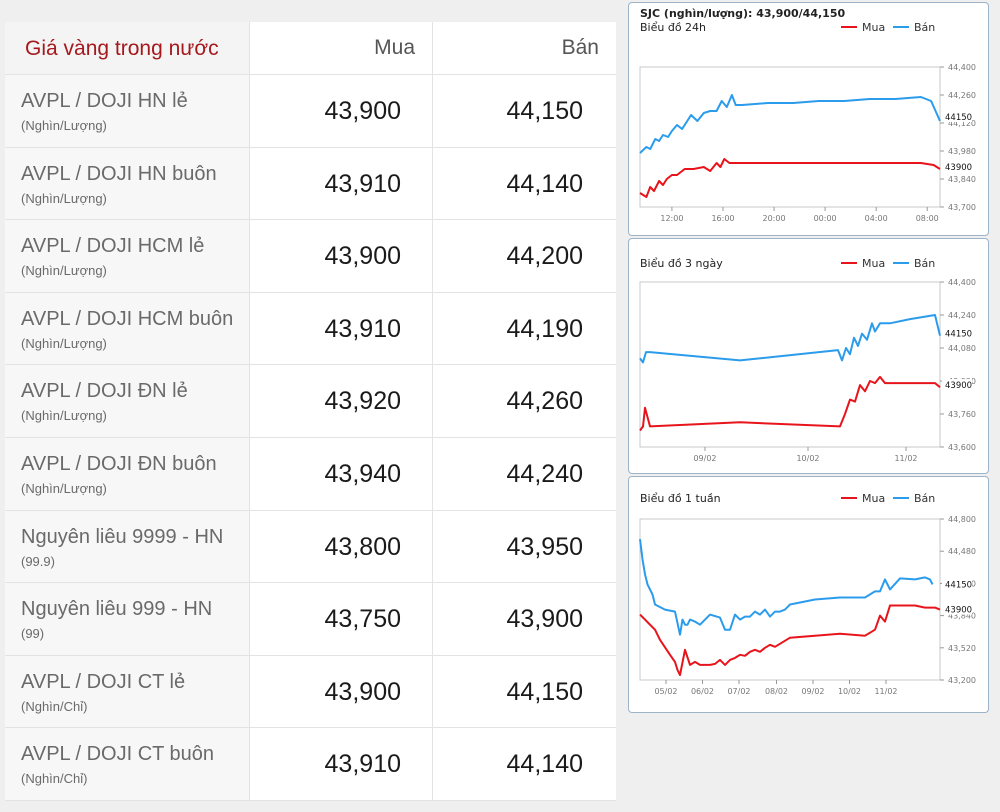 The width and height of the screenshot is (1000, 812). I want to click on sell-cell: 44,240, so click(524, 473).